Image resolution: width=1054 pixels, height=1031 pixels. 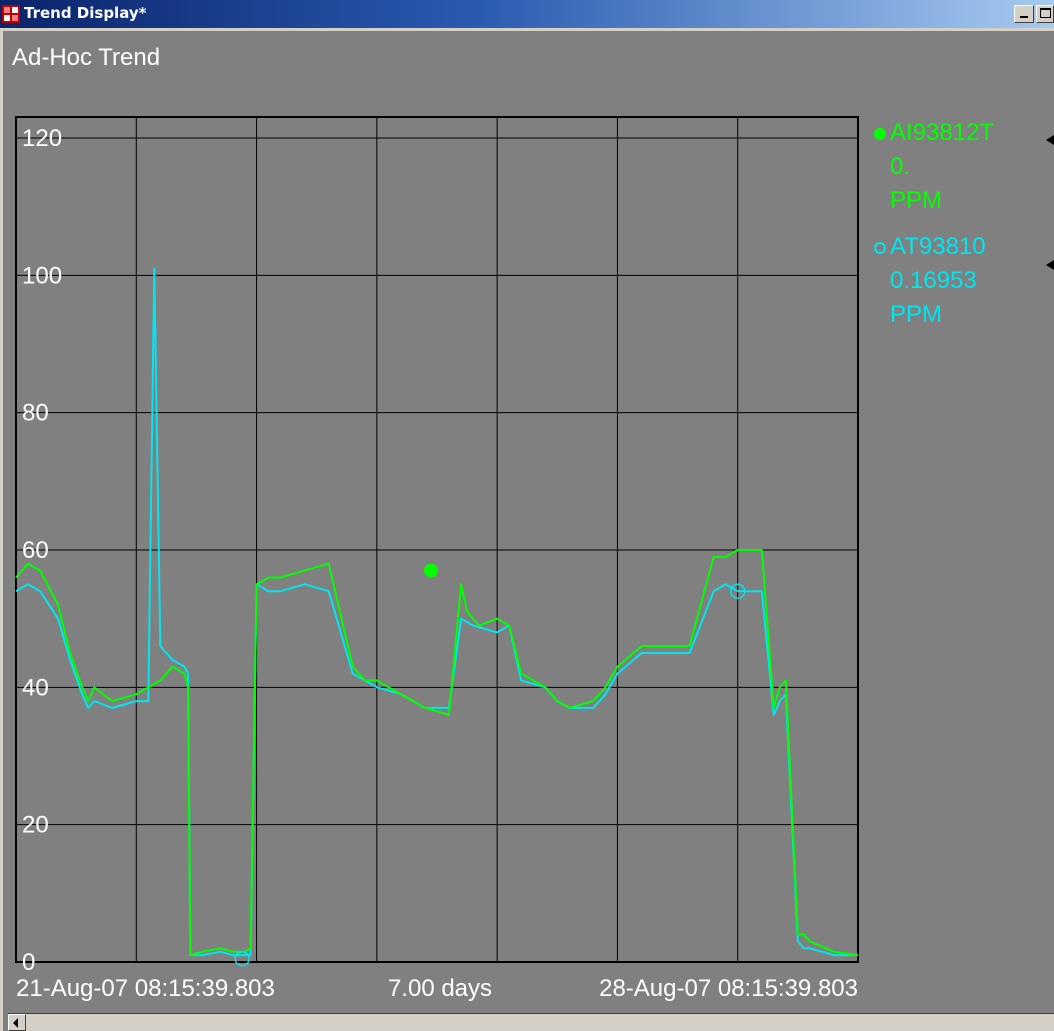 What do you see at coordinates (28, 962) in the screenshot?
I see `y-tick-label: 0` at bounding box center [28, 962].